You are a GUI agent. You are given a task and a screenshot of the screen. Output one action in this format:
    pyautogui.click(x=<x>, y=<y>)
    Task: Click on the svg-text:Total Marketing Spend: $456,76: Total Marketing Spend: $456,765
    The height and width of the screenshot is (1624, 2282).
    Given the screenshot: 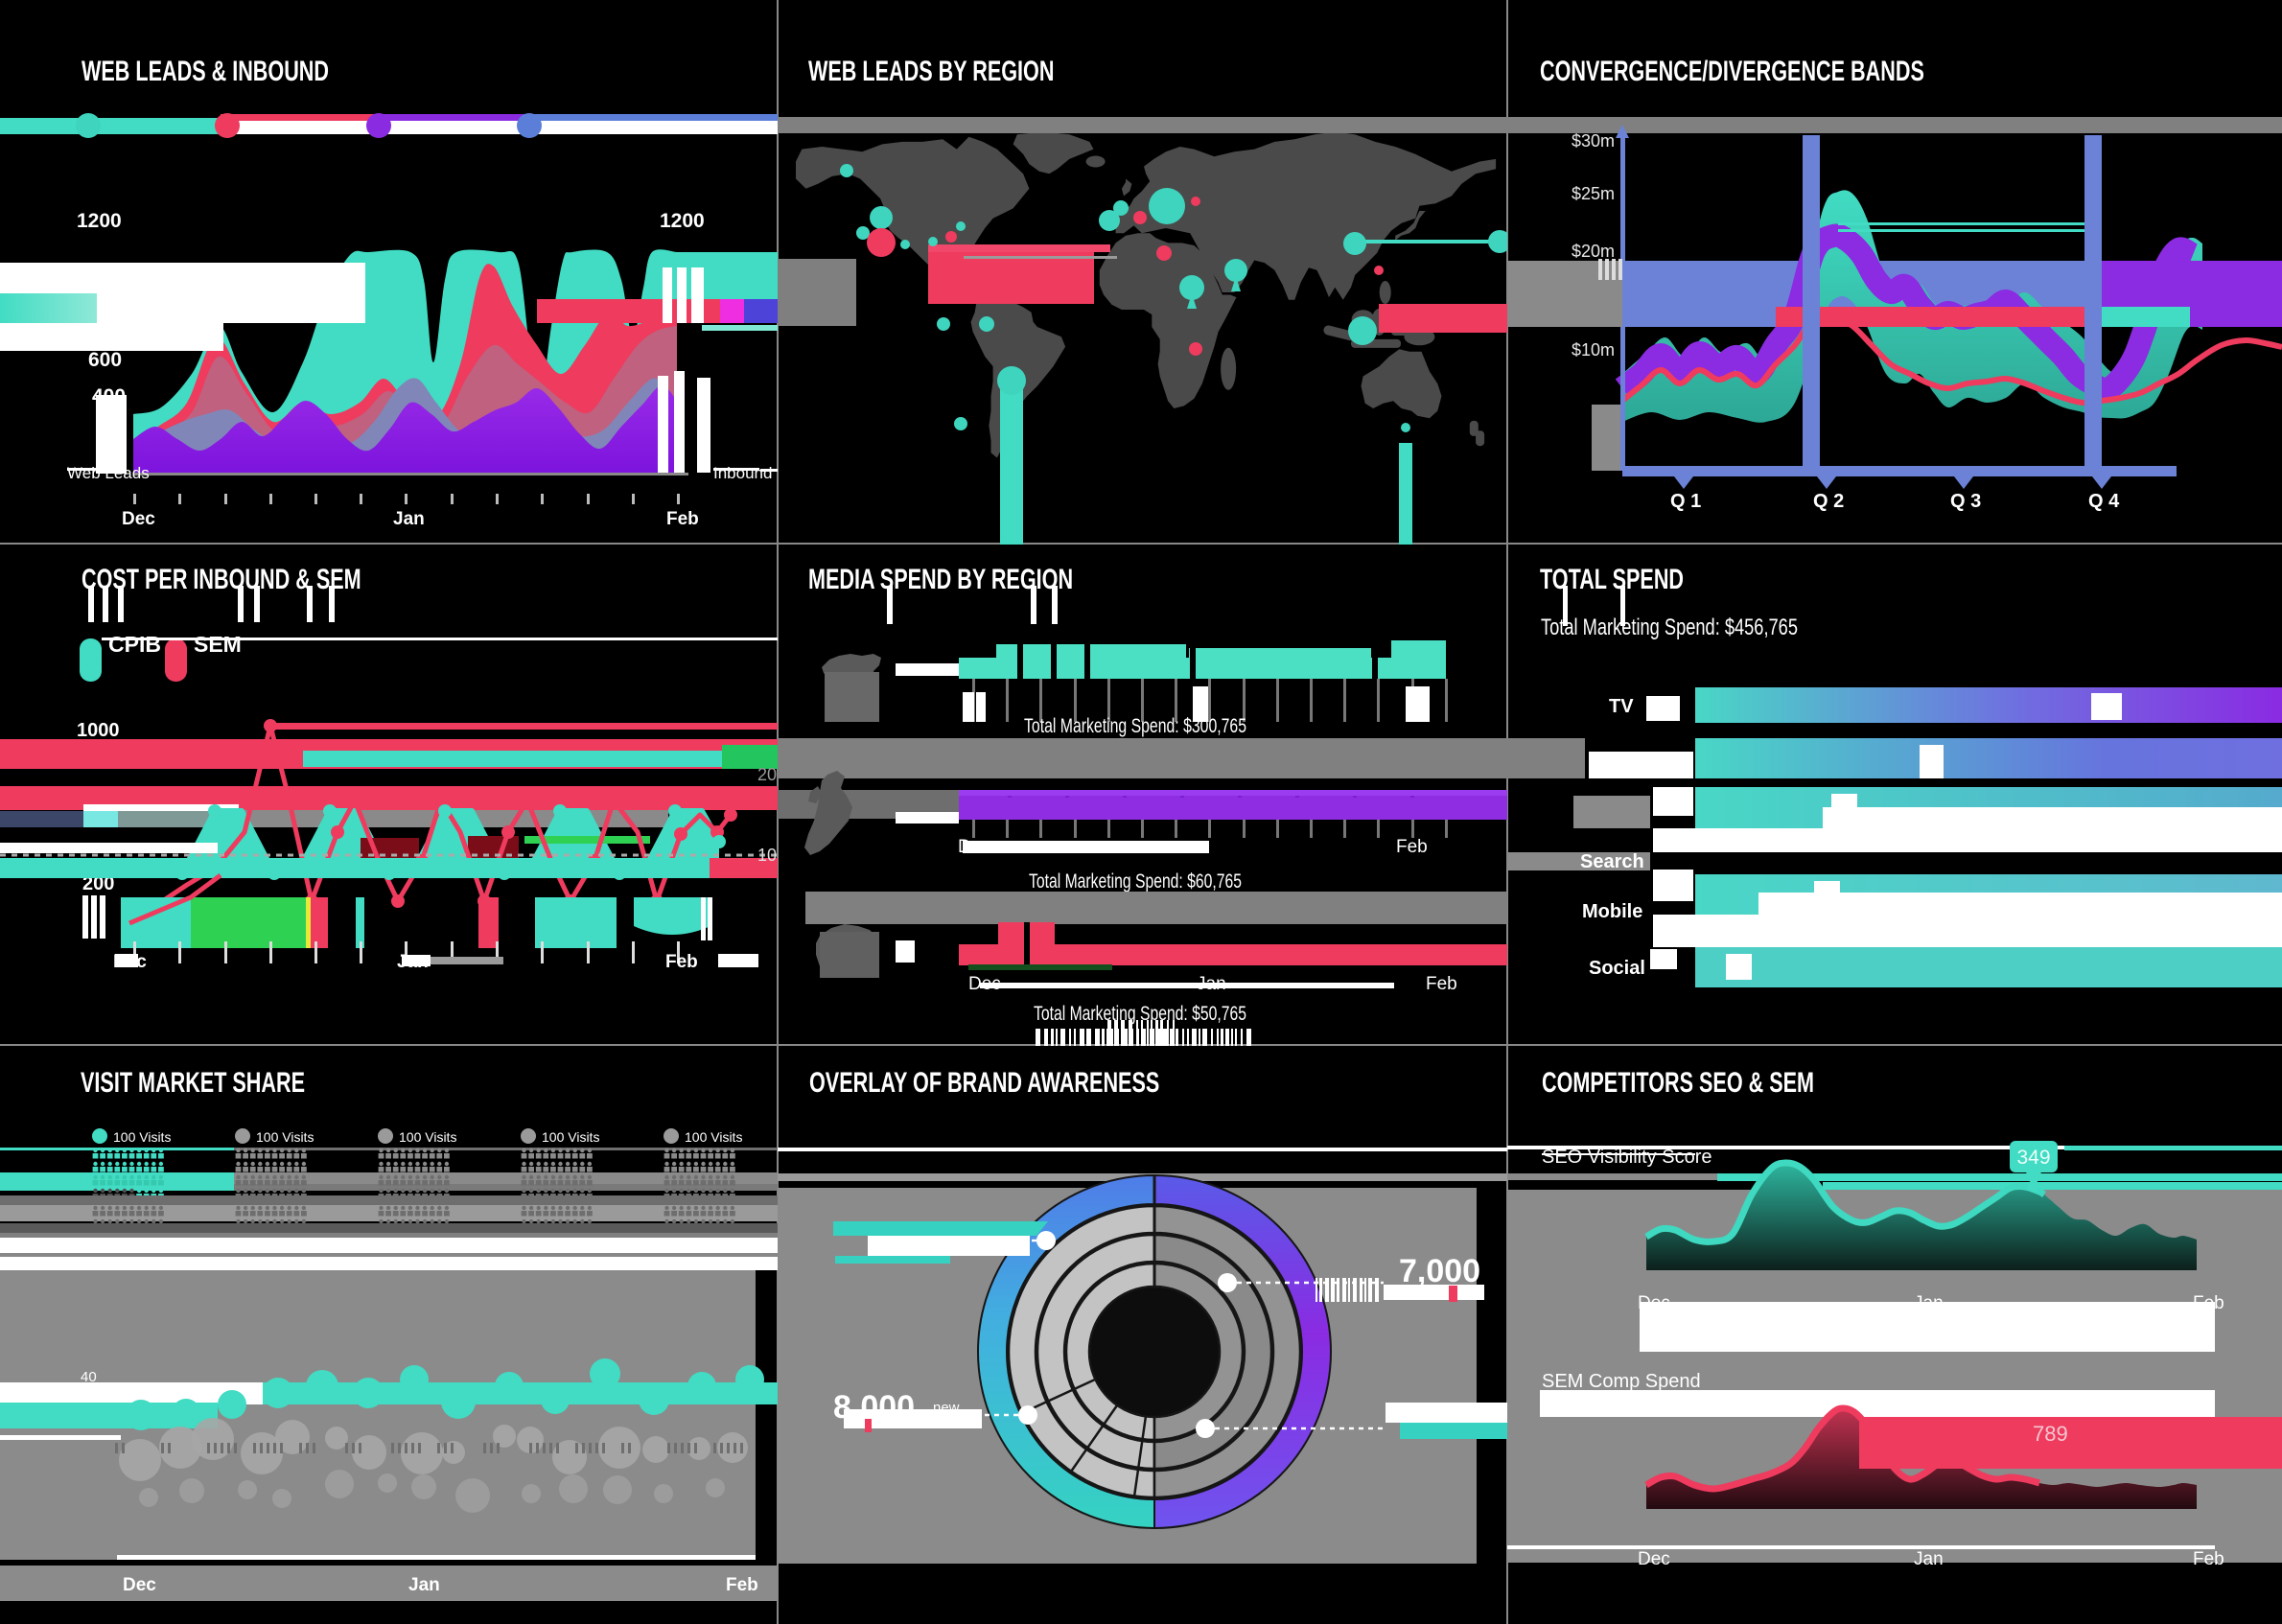 What is the action you would take?
    pyautogui.click(x=1669, y=627)
    